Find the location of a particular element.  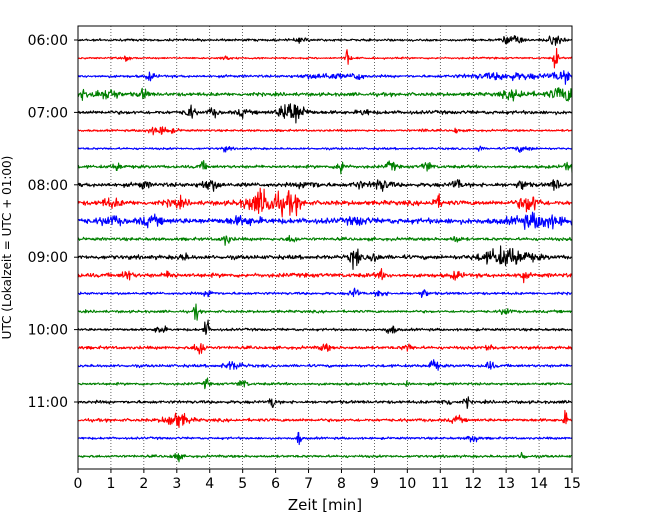

y-tick-label: 10:00 is located at coordinates (48, 331).